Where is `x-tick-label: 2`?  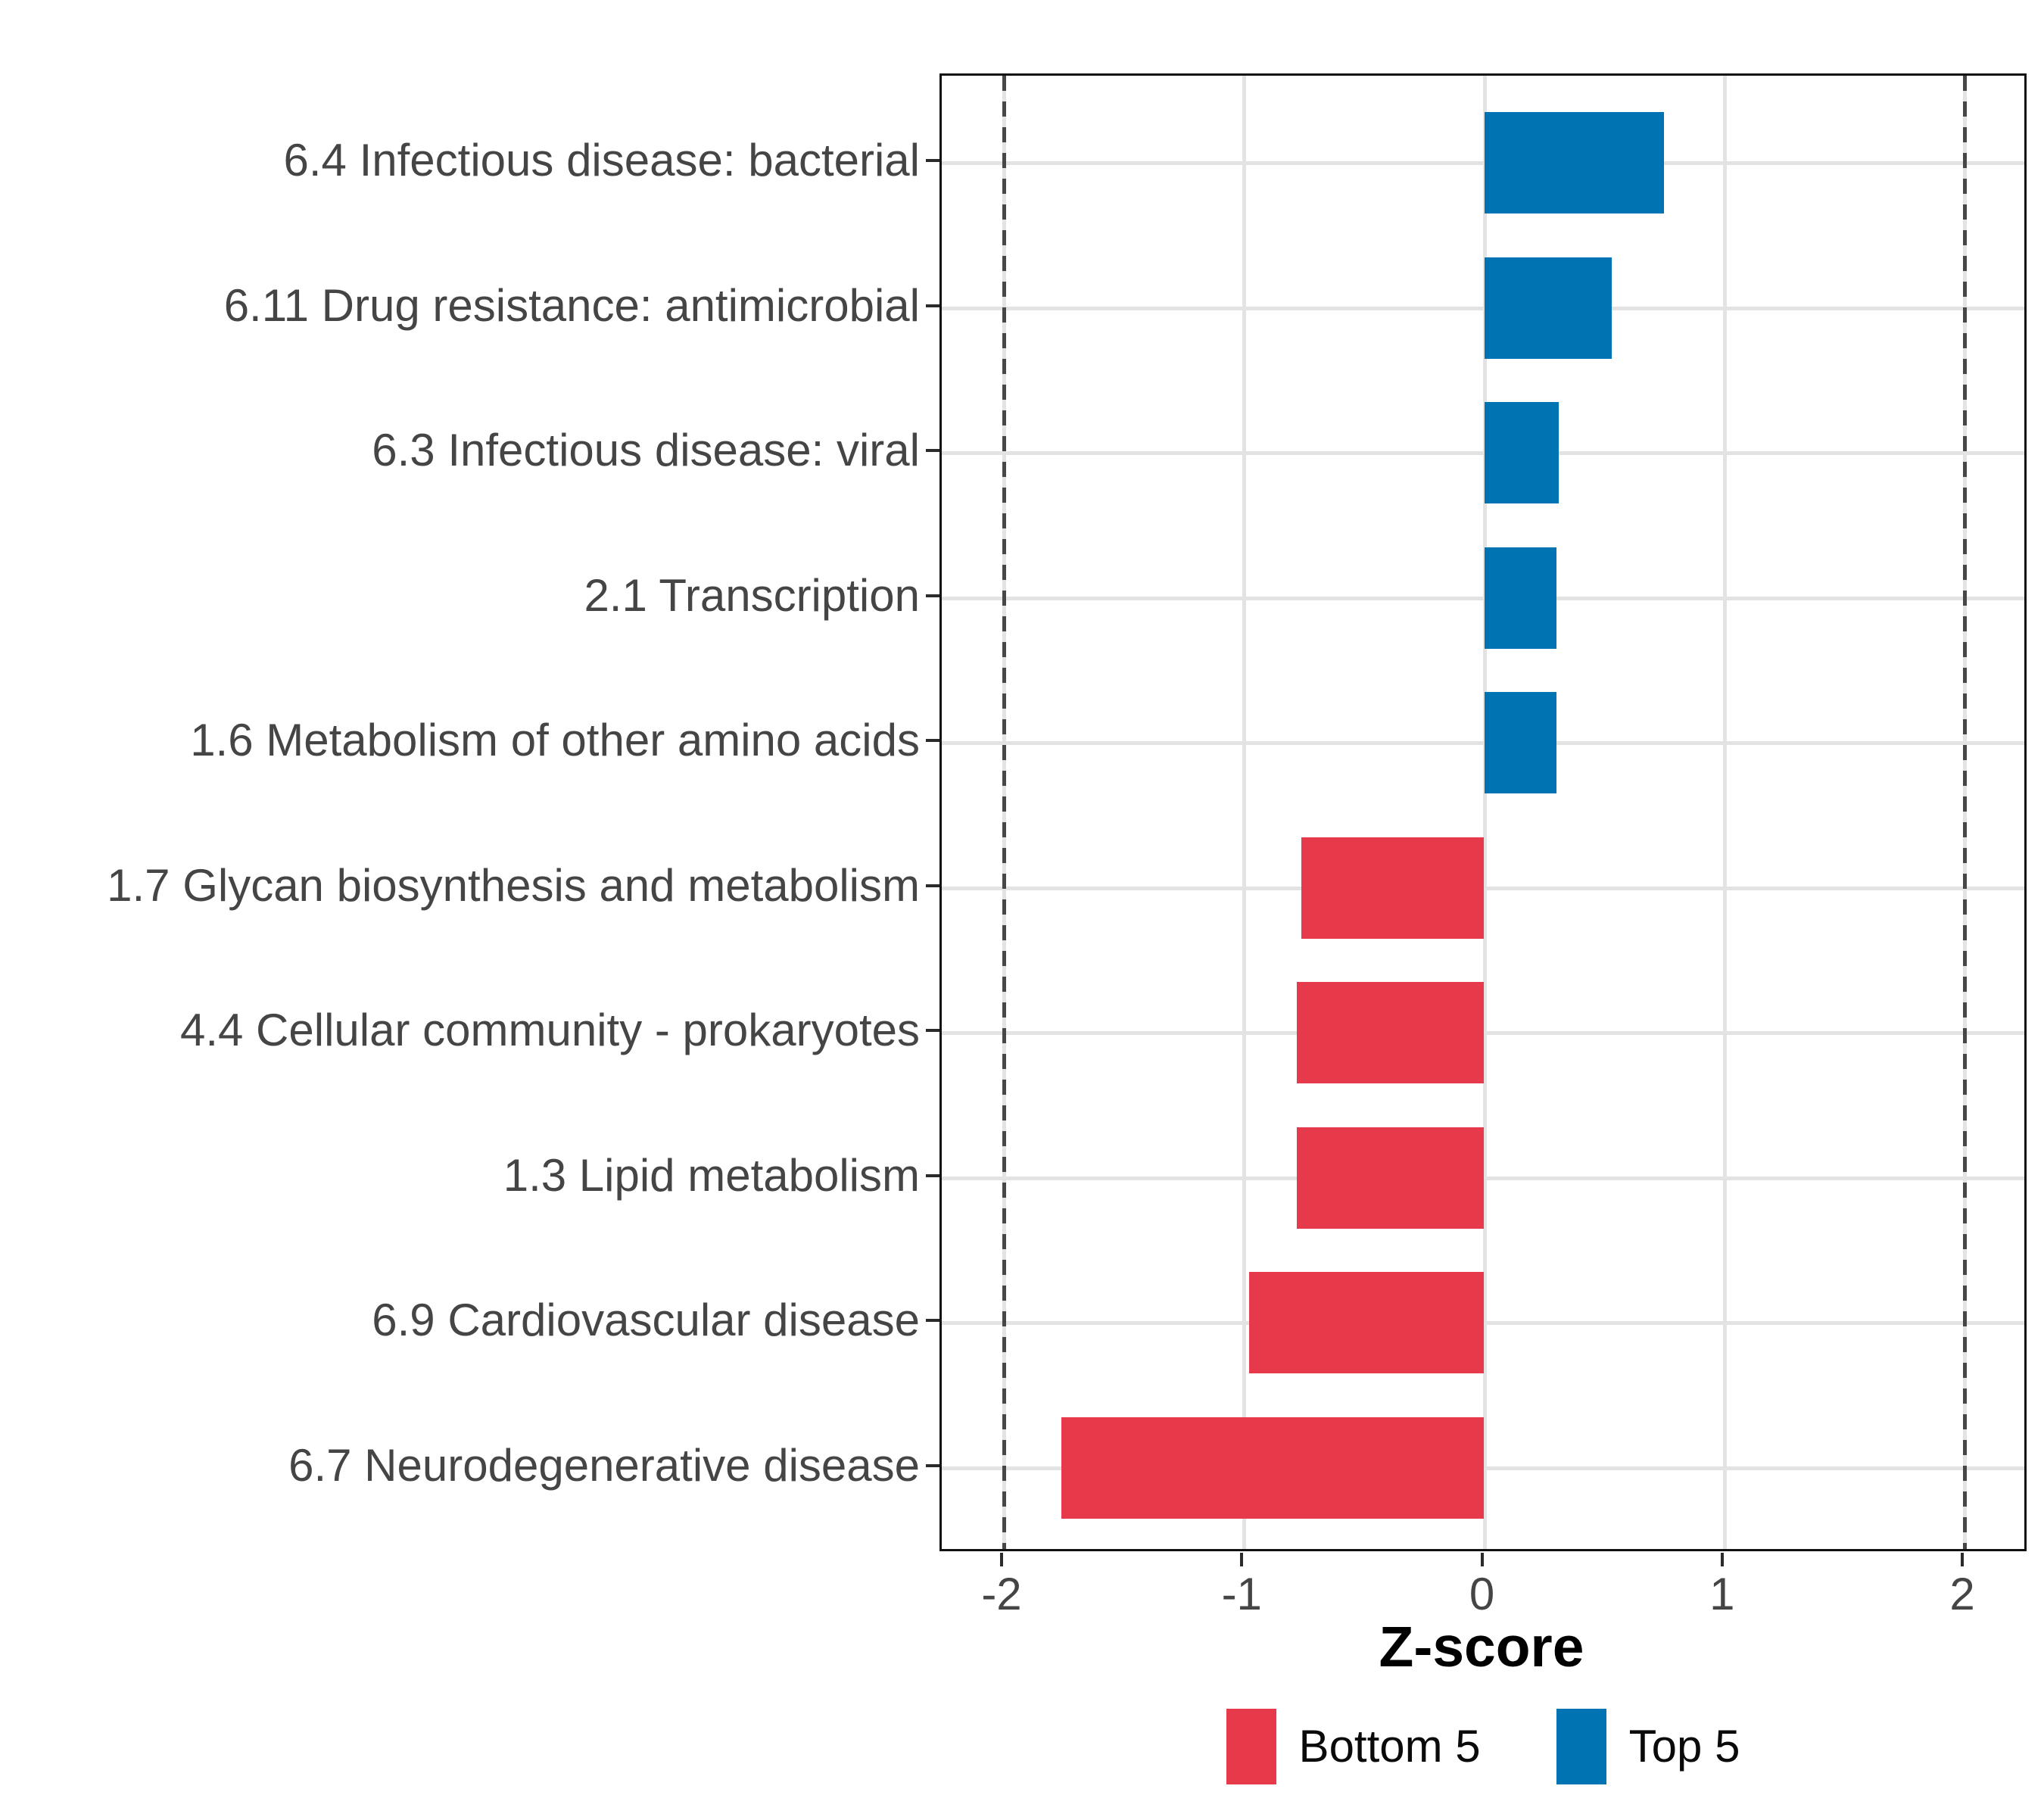
x-tick-label: 2 is located at coordinates (1962, 1594).